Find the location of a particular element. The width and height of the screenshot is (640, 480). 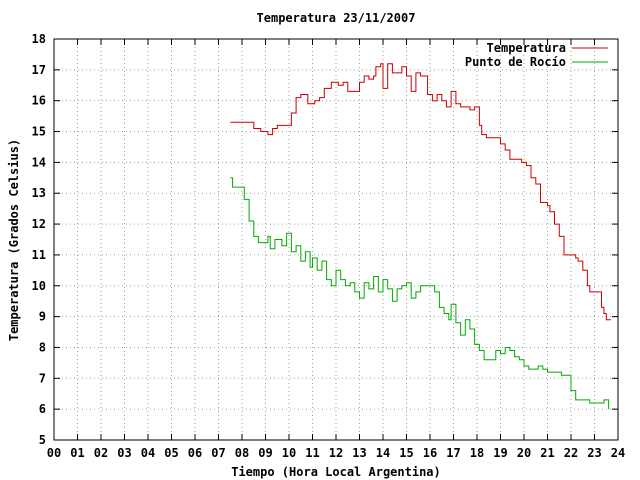

y-tick-label: 16 is located at coordinates (39, 101).